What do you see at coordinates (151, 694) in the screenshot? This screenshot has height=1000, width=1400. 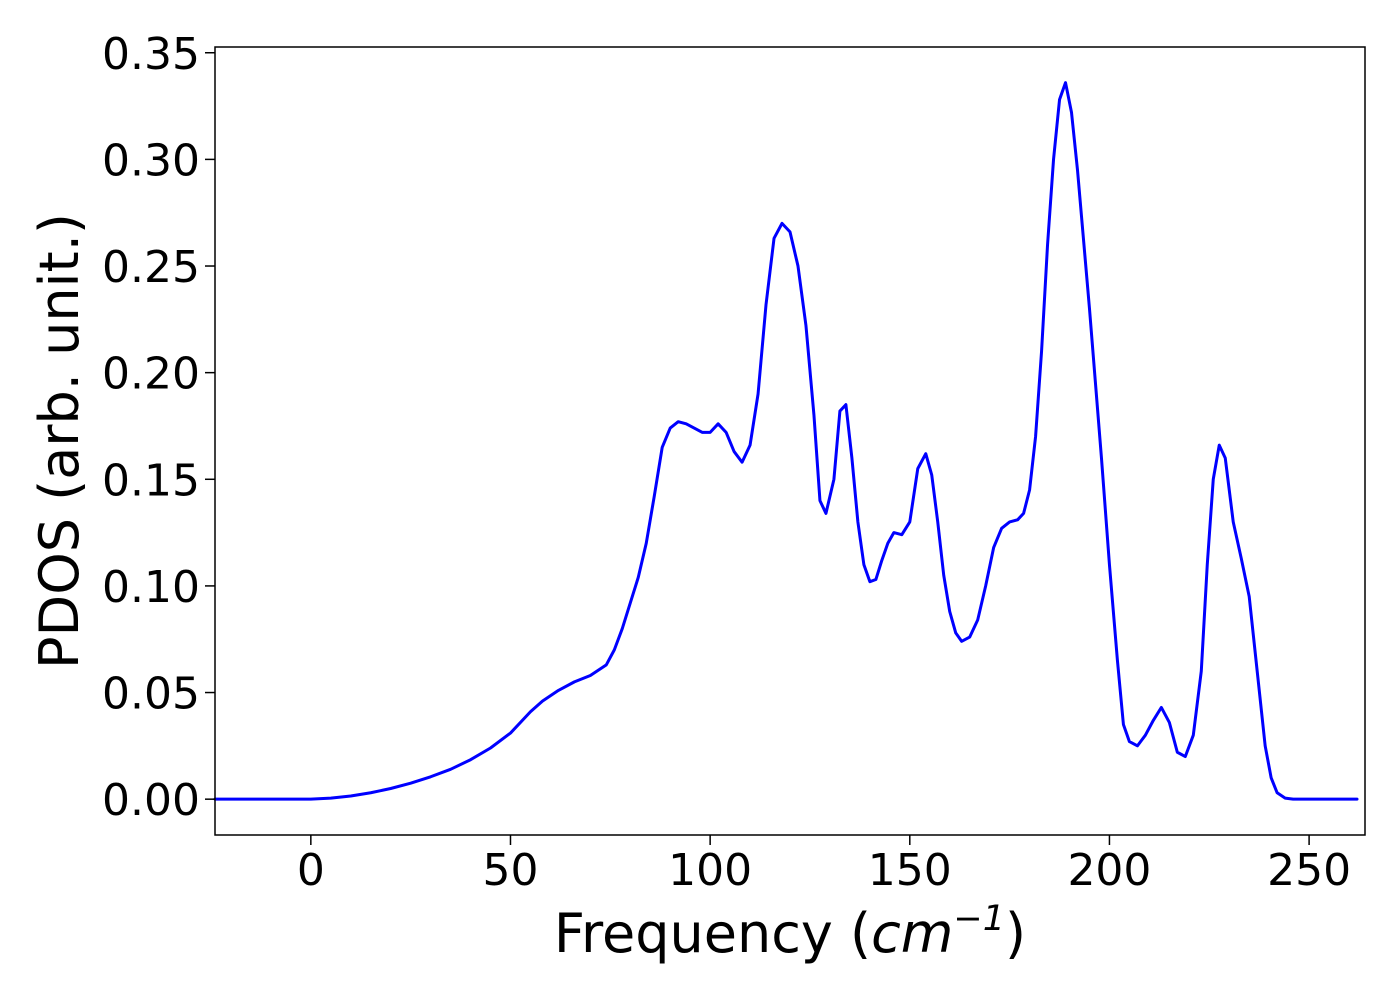 I see `y-tick-label: 0.05` at bounding box center [151, 694].